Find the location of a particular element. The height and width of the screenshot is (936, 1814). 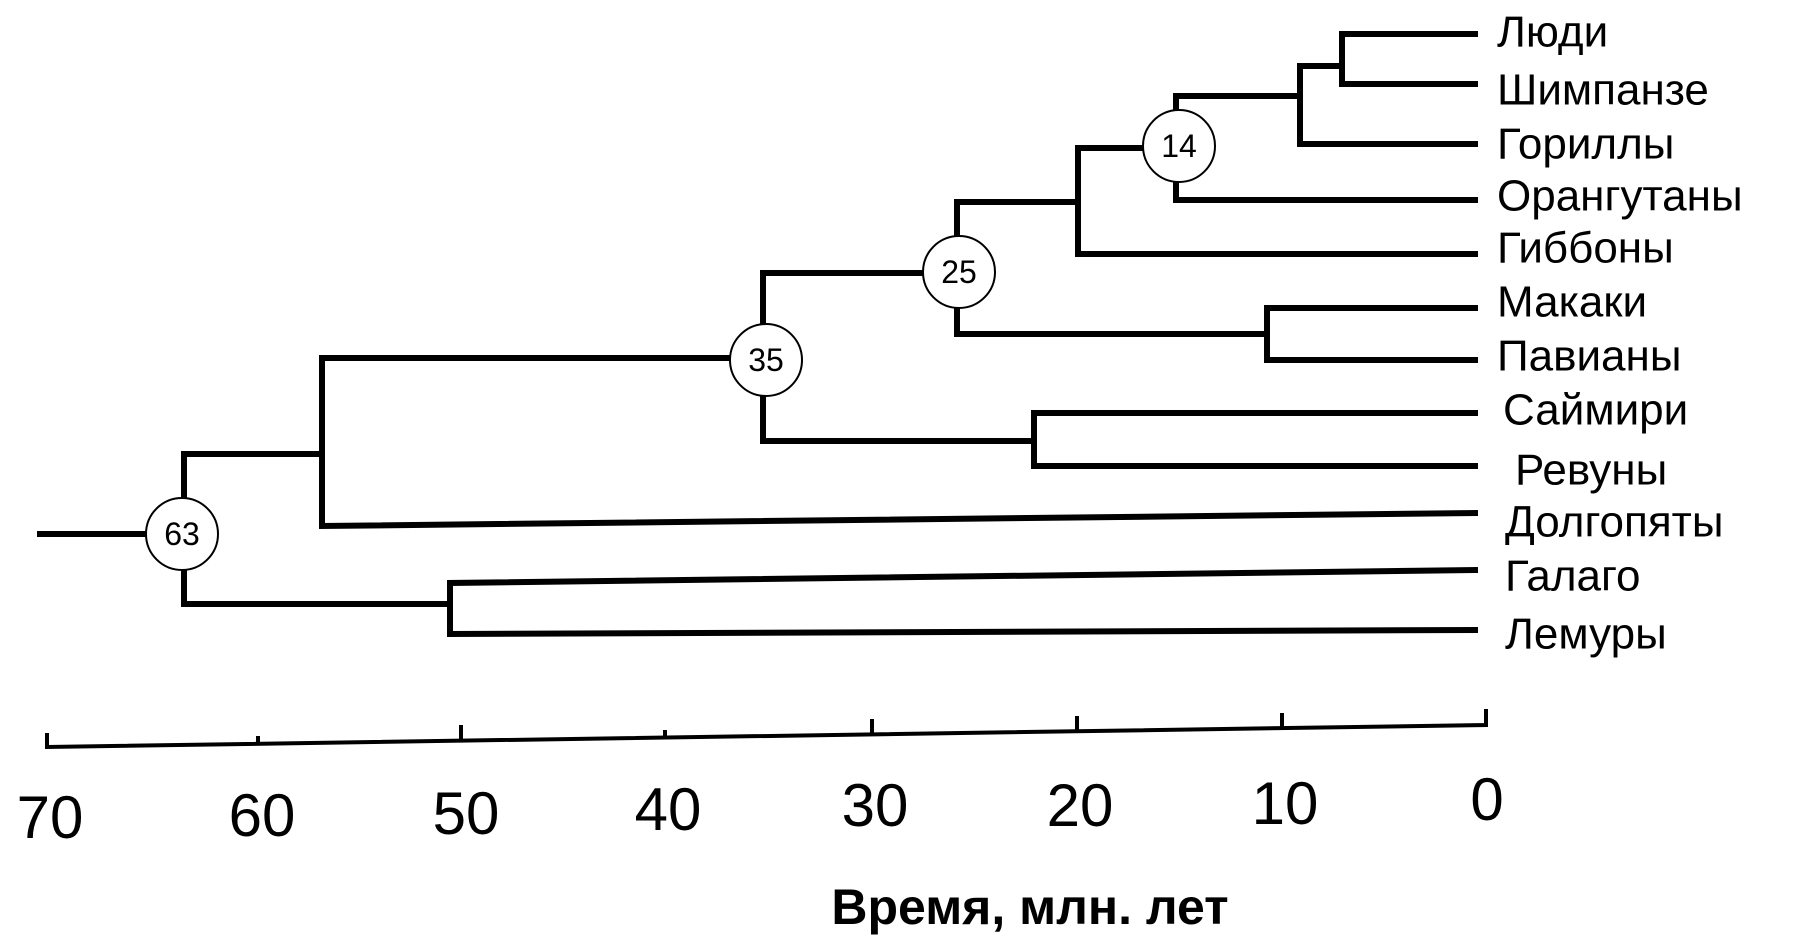

node-57-split is located at coordinates (899, 442).